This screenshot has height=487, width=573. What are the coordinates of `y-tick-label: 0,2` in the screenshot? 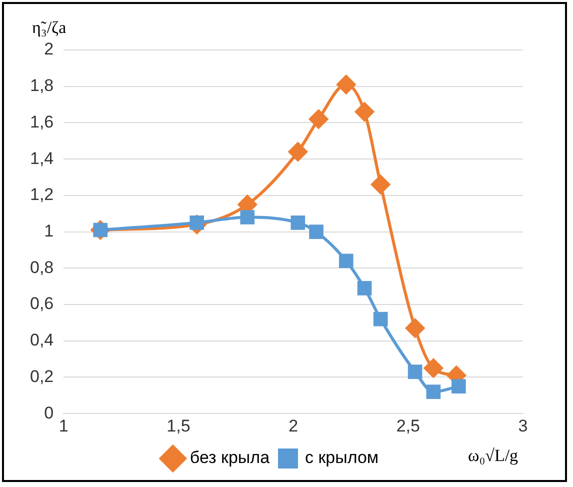 It's located at (42, 376).